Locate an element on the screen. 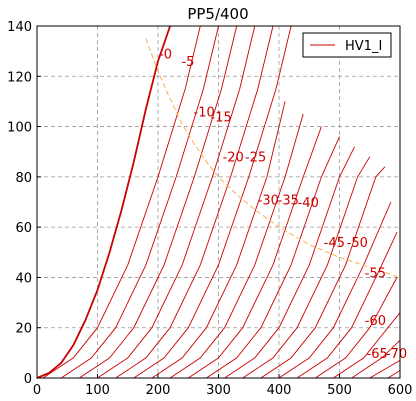 Image resolution: width=416 pixels, height=401 pixels. x-tick-label: 300 is located at coordinates (218, 390).